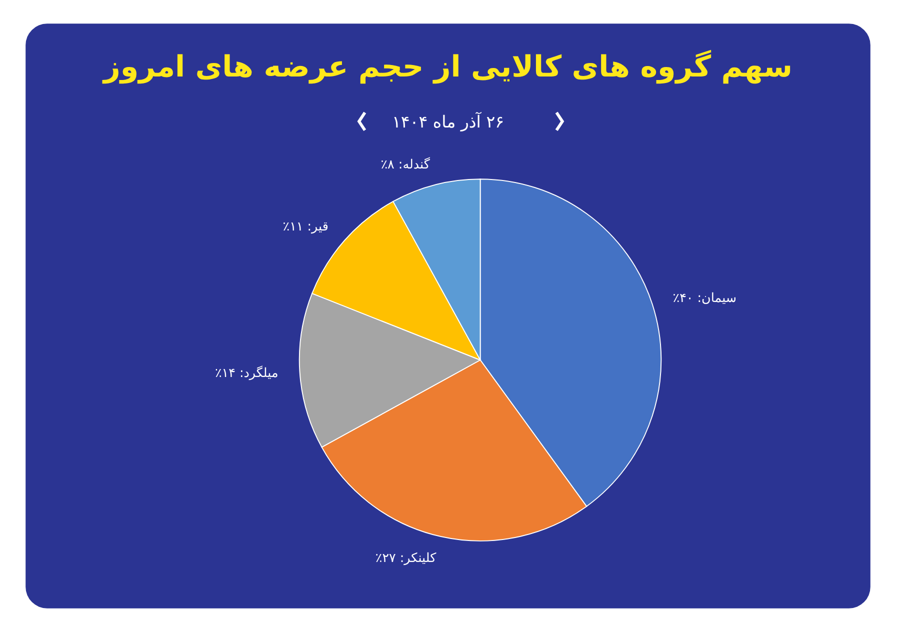 Image resolution: width=900 pixels, height=630 pixels. What do you see at coordinates (246, 373) in the screenshot?
I see `slice-label: میلگرد: ۱۴٪` at bounding box center [246, 373].